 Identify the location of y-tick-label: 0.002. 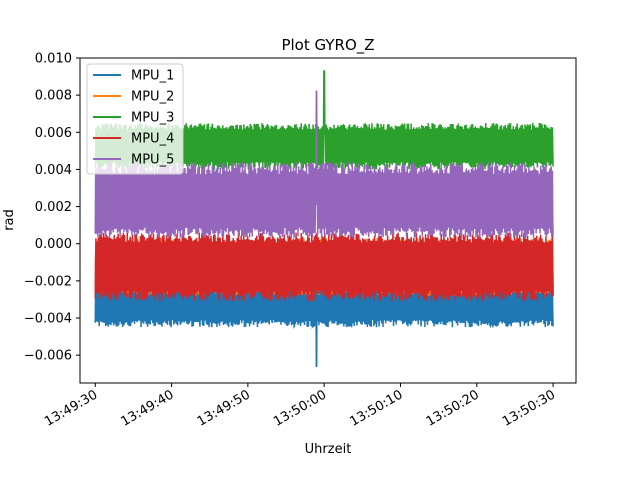
(53, 207).